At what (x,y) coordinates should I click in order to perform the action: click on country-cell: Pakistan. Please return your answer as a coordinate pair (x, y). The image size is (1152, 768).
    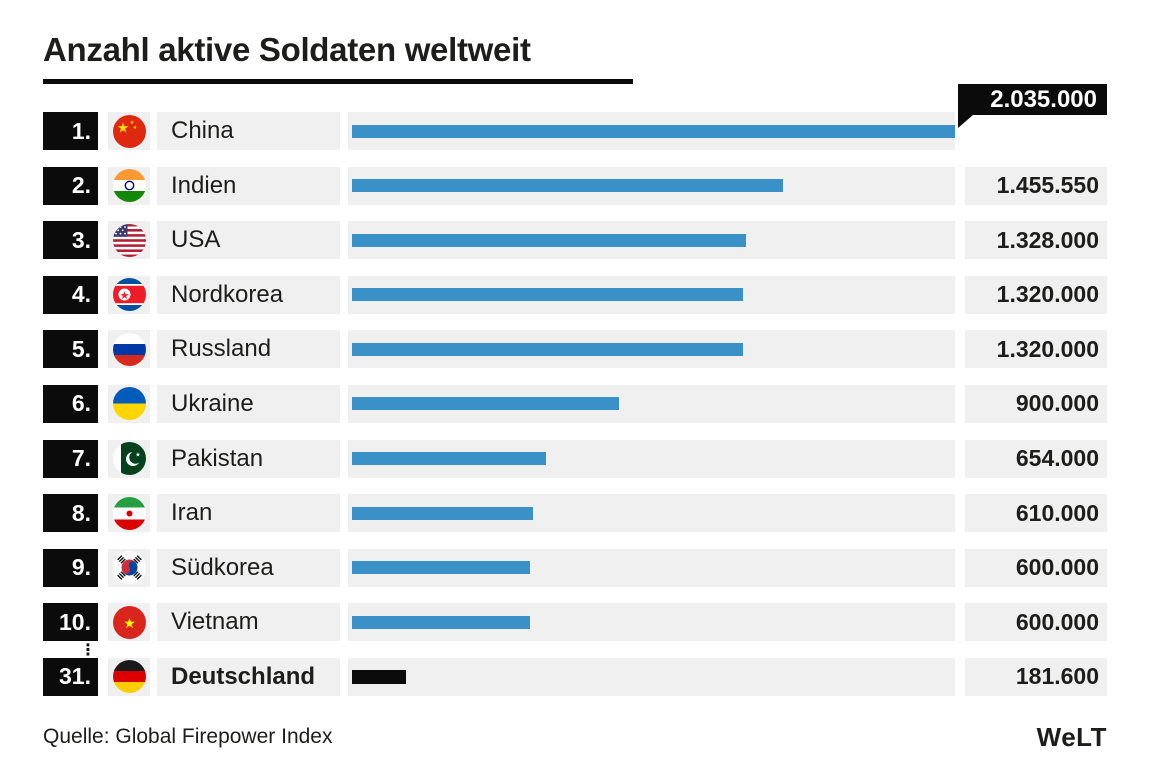
    Looking at the image, I should click on (248, 458).